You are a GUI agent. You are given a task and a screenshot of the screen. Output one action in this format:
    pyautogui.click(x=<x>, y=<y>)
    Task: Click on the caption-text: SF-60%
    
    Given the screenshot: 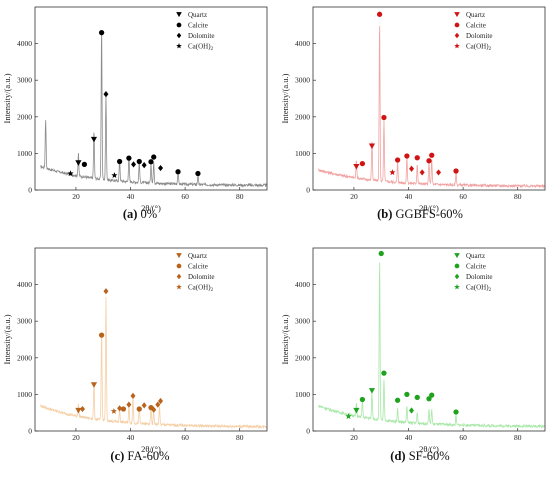 What is the action you would take?
    pyautogui.click(x=427, y=456)
    